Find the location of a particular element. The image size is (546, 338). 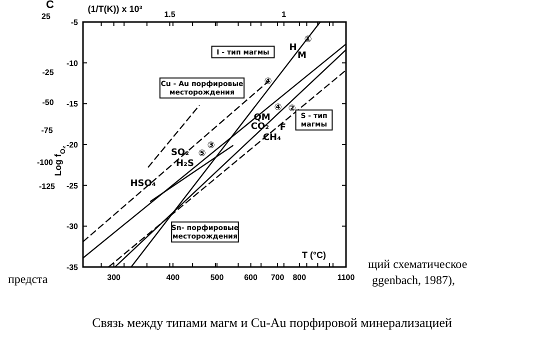

annotation: QM is located at coordinates (262, 118).